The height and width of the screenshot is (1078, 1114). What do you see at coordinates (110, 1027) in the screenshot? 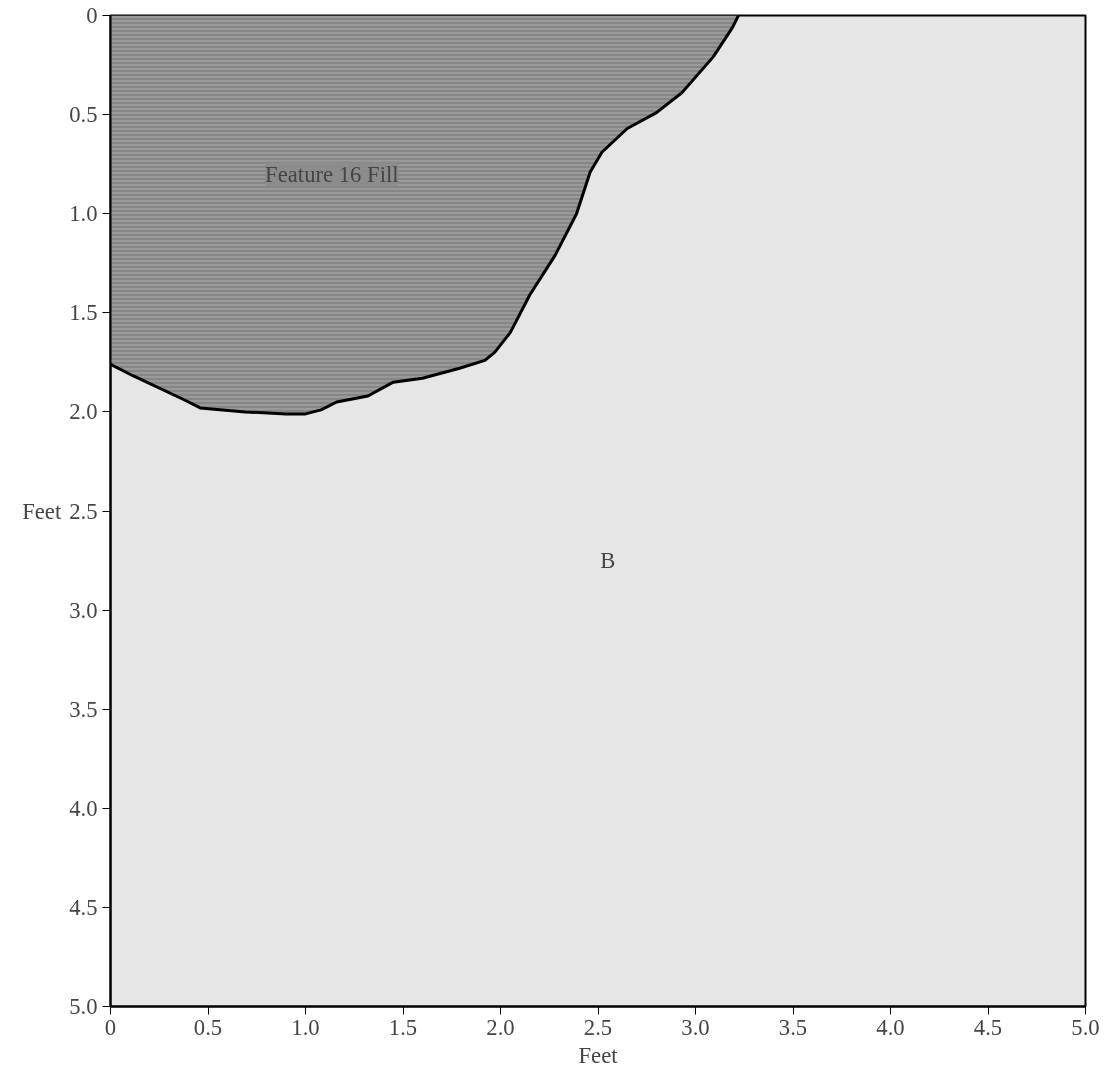
I see `x-tick-label: 0` at bounding box center [110, 1027].